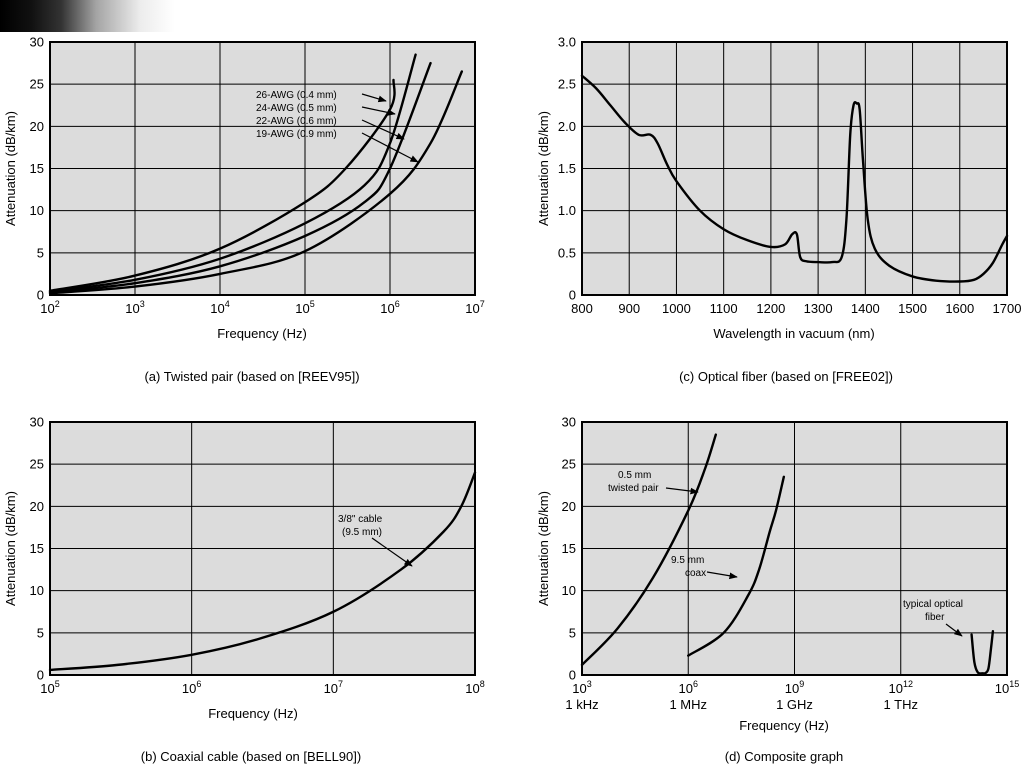 This screenshot has width=1024, height=768. I want to click on x-tick-sublabel: 1 THz, so click(901, 704).